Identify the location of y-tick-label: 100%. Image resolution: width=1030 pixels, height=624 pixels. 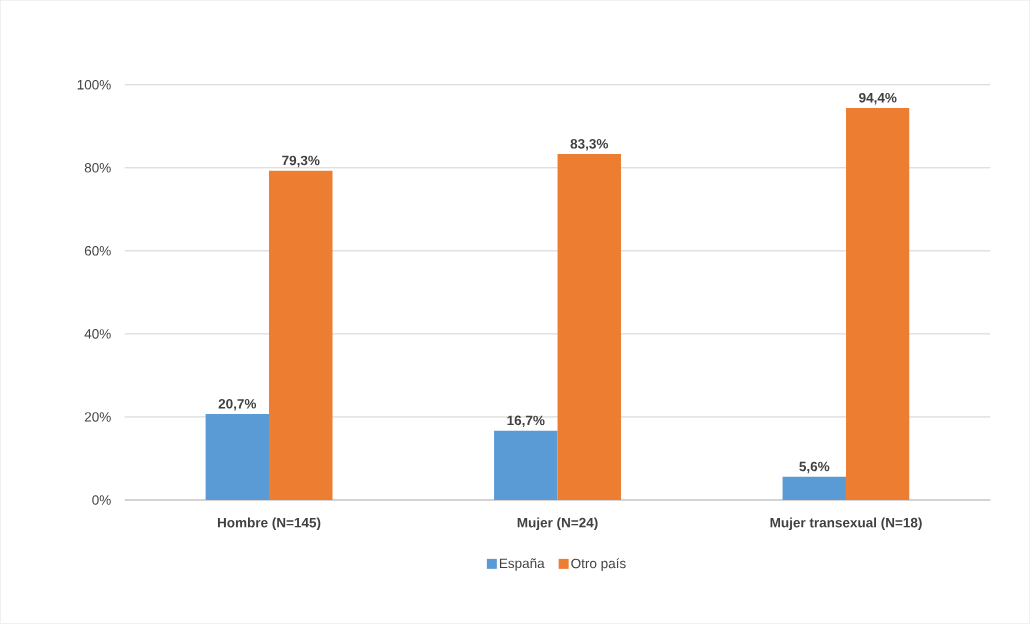
(94, 85).